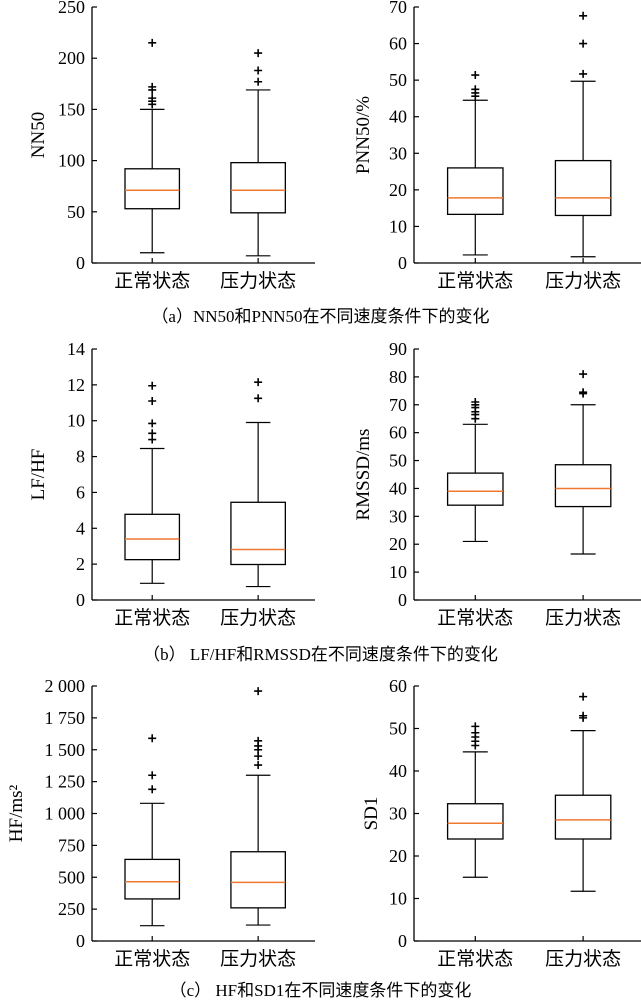  I want to click on chart-panel-c-right: 0 10 20 30 40 50 60 SD1 正常状态 压力状态, so click(501, 823).